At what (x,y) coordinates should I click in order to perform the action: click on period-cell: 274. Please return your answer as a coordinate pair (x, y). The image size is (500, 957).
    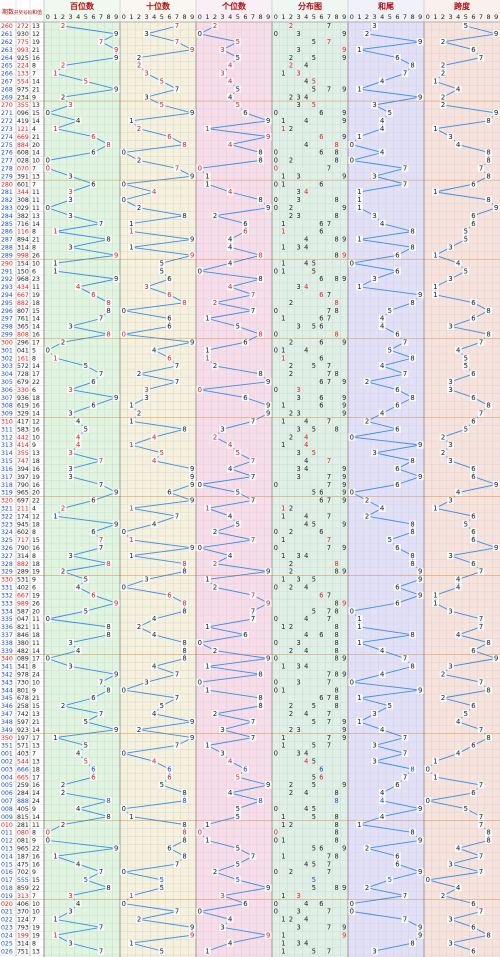
    Looking at the image, I should click on (7, 137).